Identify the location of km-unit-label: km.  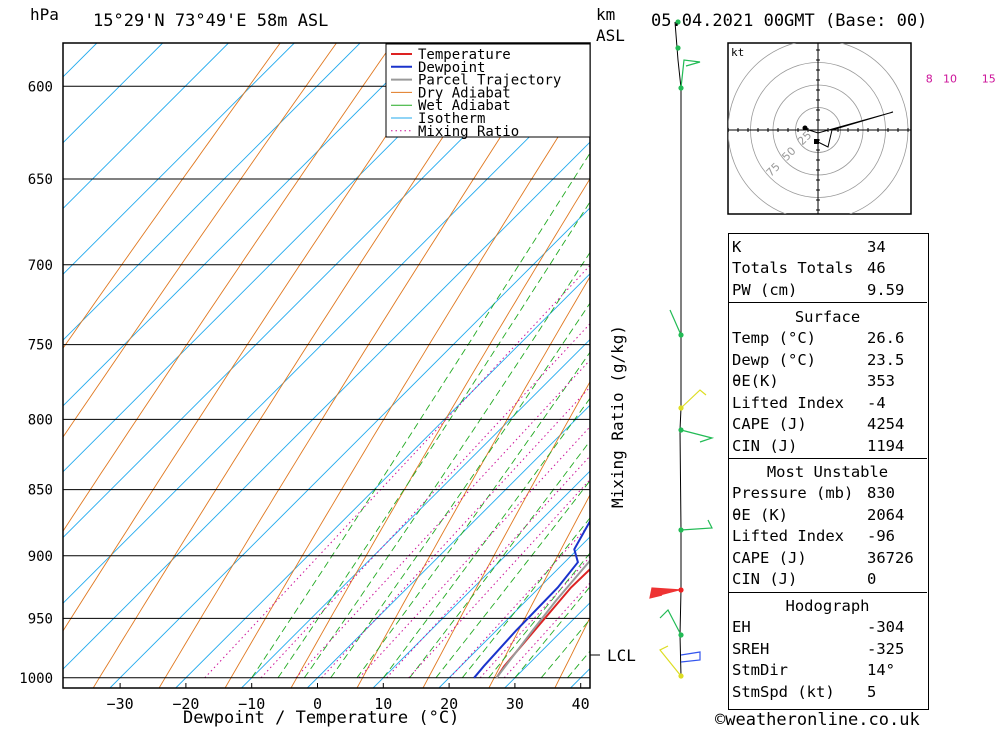
(606, 14).